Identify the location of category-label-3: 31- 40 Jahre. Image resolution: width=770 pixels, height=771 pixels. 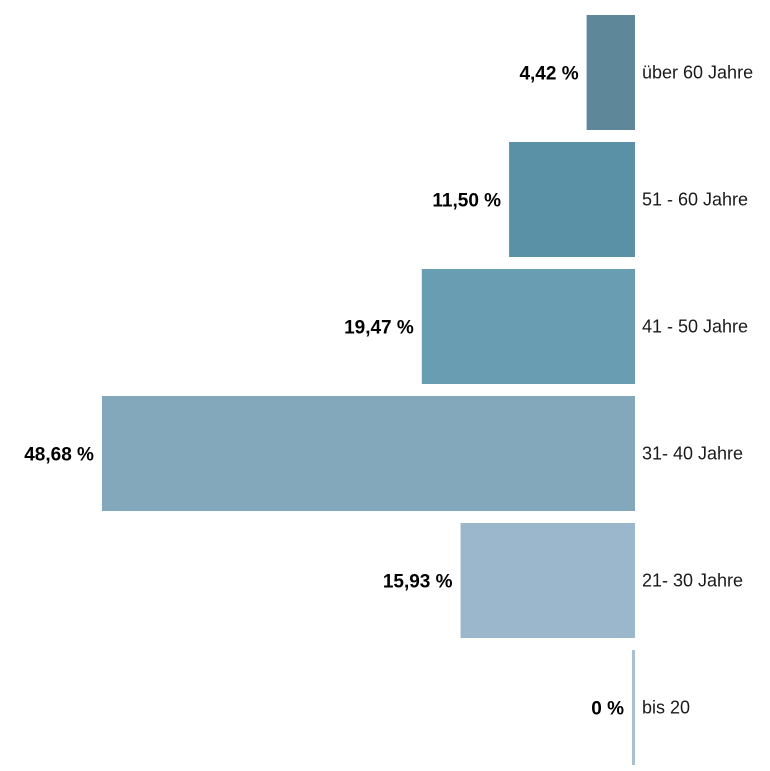
(692, 454).